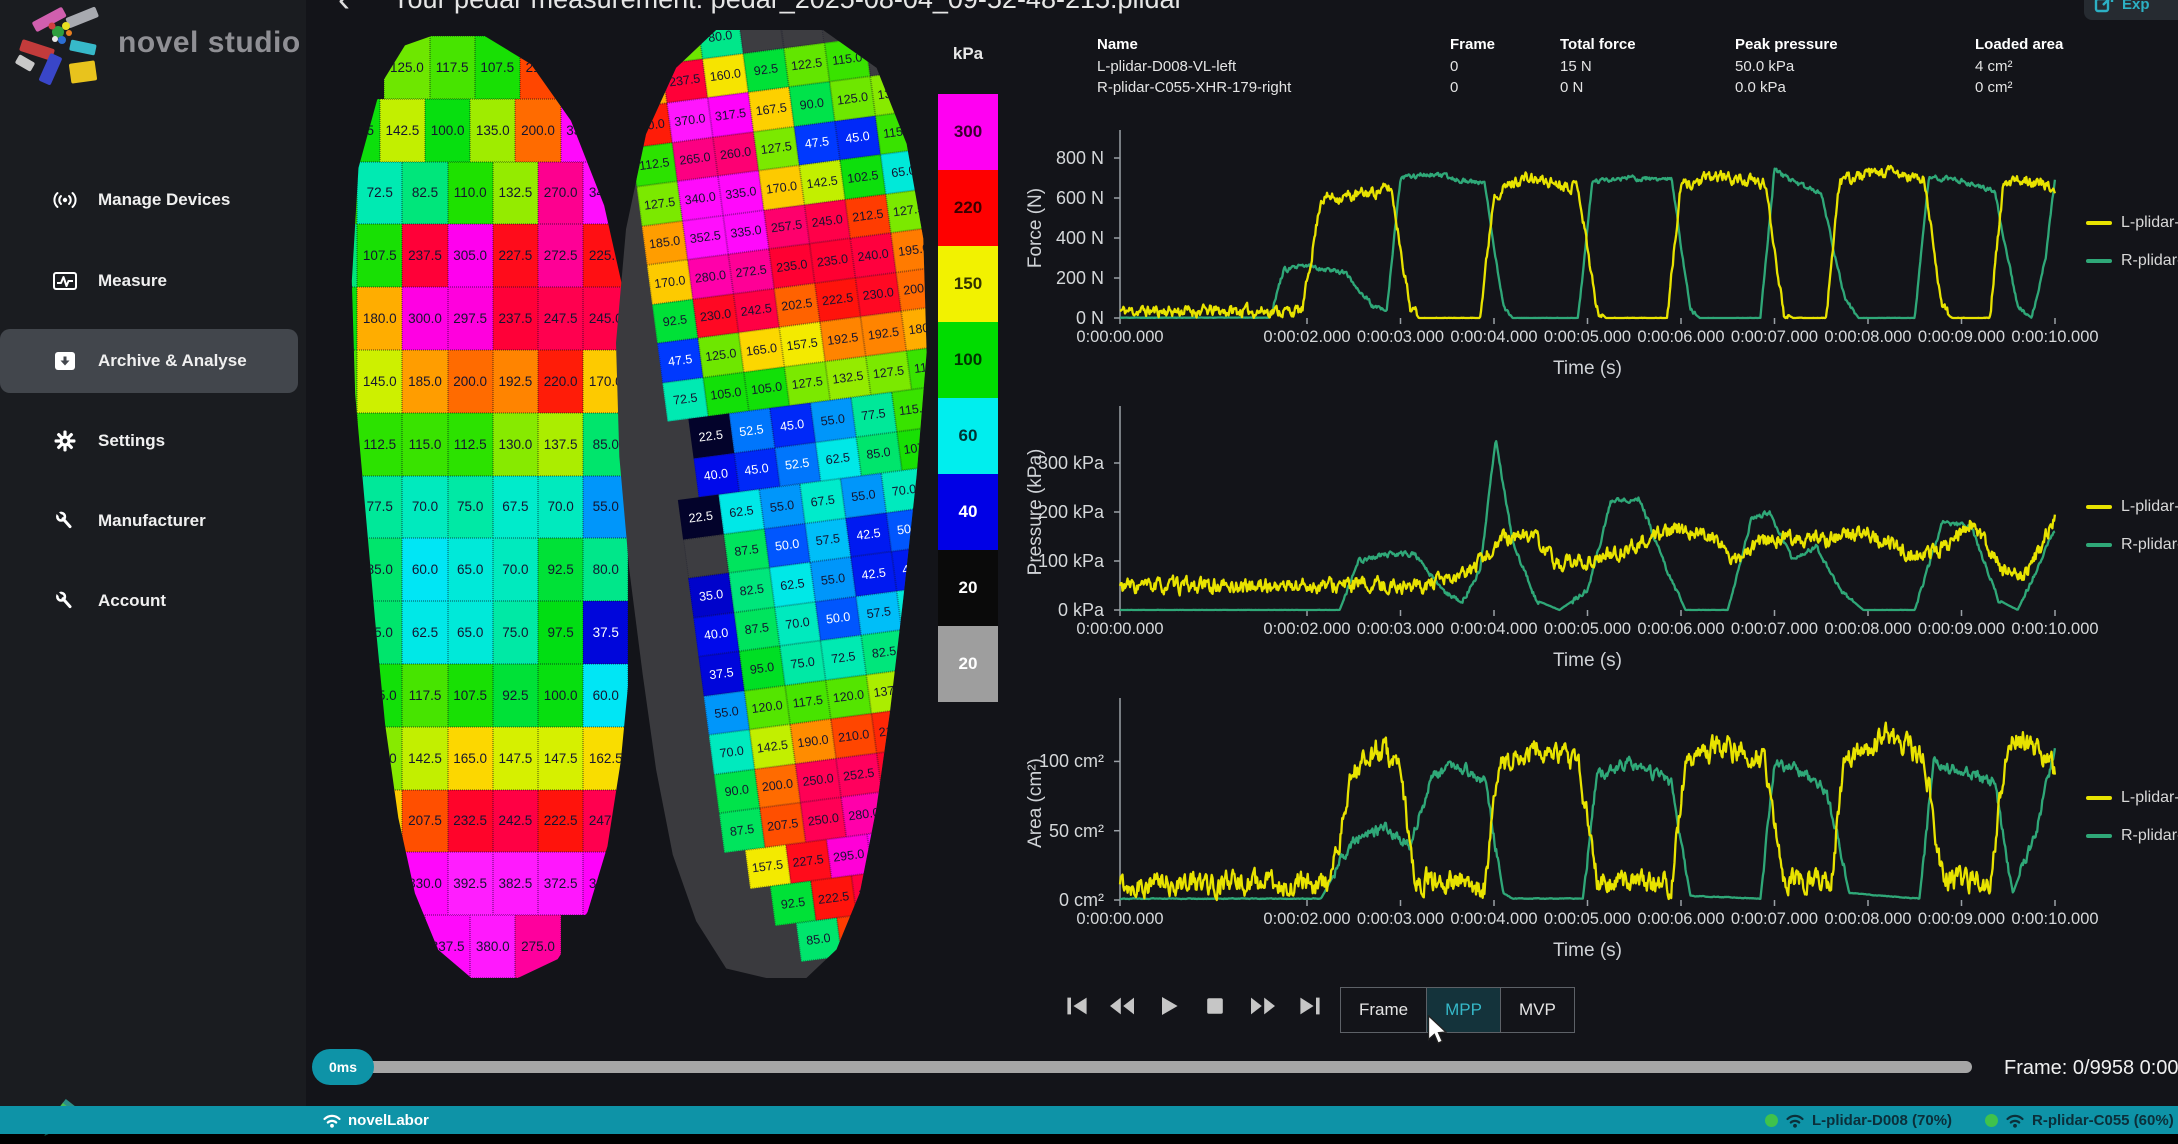  What do you see at coordinates (807, 702) in the screenshot?
I see `pressure-cell: 117.5` at bounding box center [807, 702].